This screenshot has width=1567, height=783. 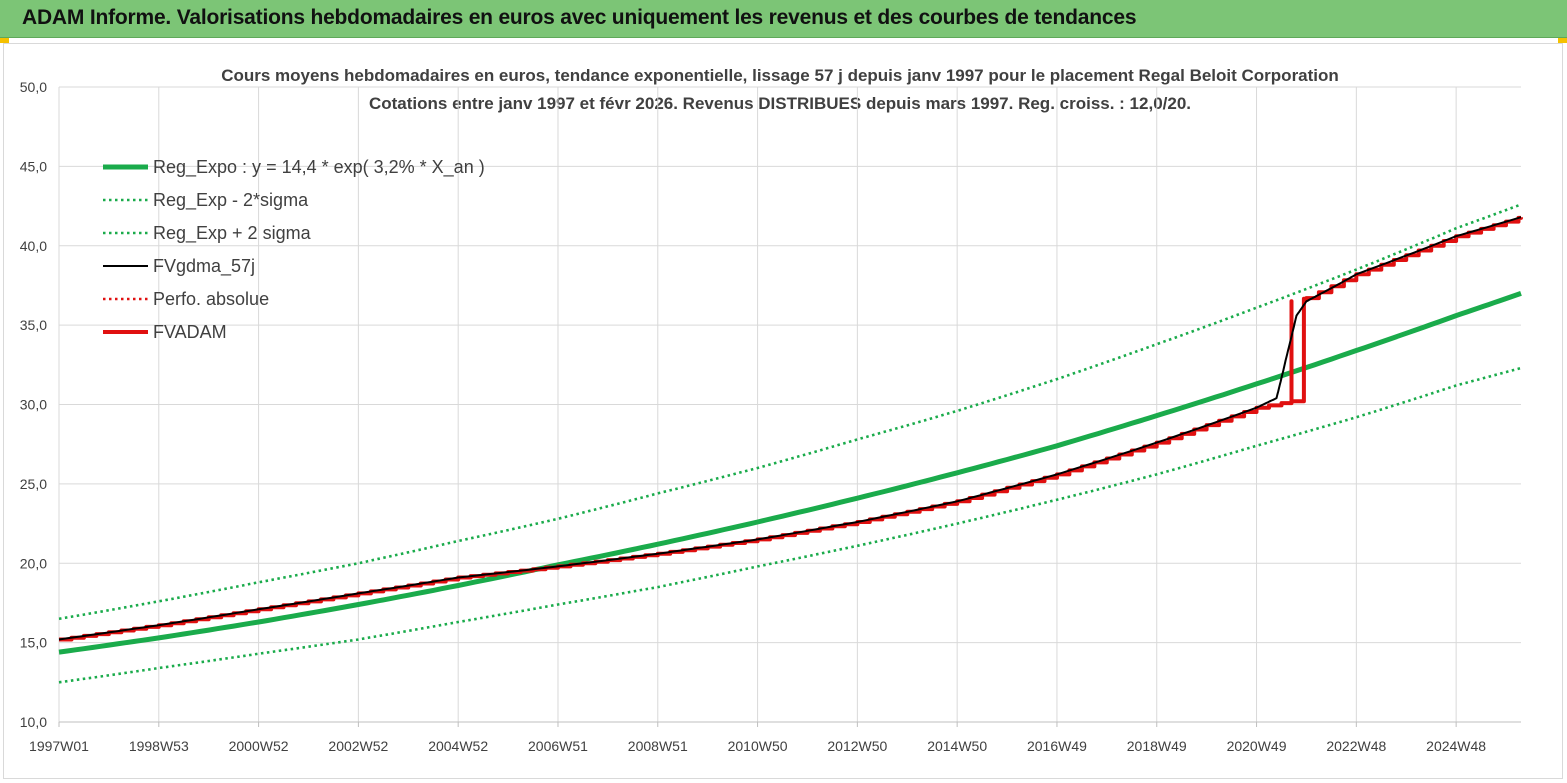 What do you see at coordinates (1562, 40) in the screenshot?
I see `corner-marker-right` at bounding box center [1562, 40].